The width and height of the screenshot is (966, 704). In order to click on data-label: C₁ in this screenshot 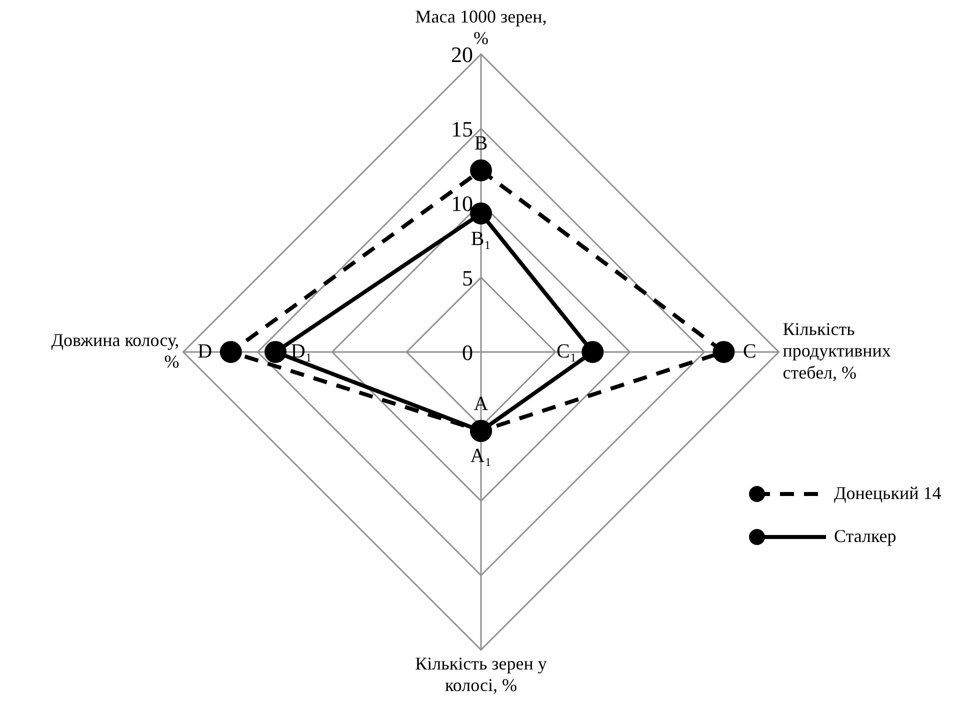, I will do `click(566, 351)`.